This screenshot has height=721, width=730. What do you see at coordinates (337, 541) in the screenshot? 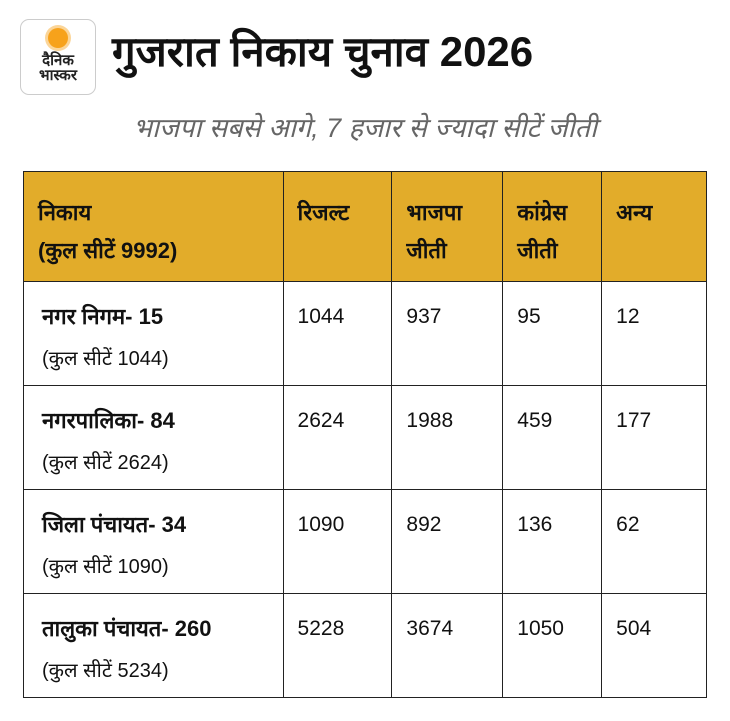
I see `result-cell: 1090` at bounding box center [337, 541].